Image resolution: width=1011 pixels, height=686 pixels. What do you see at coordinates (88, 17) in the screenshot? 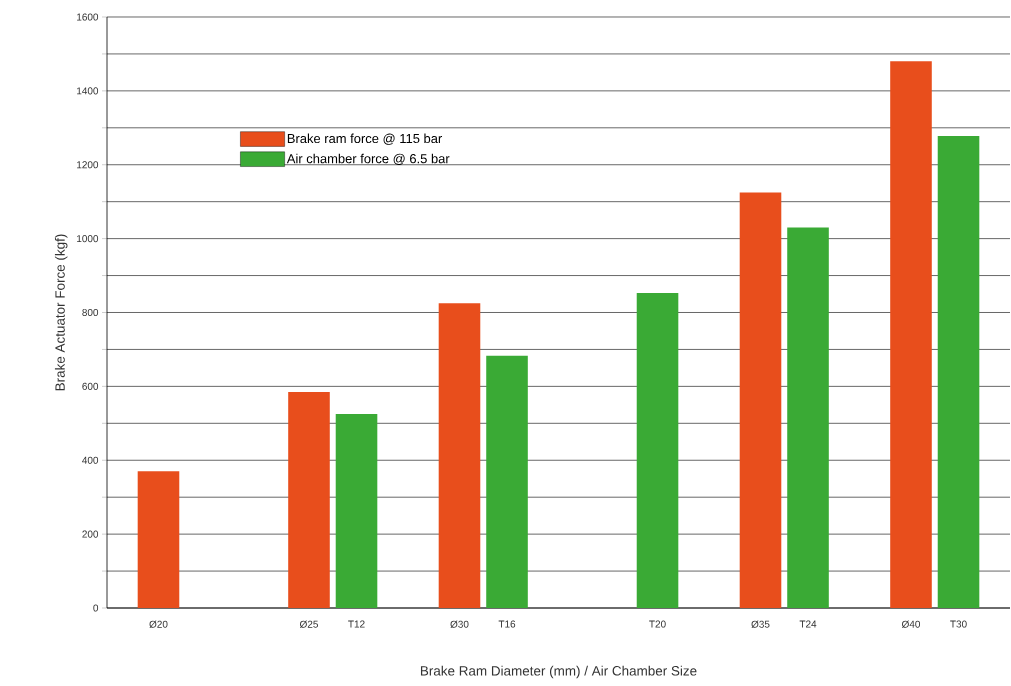
I see `y-tick-label: 1600` at bounding box center [88, 17].